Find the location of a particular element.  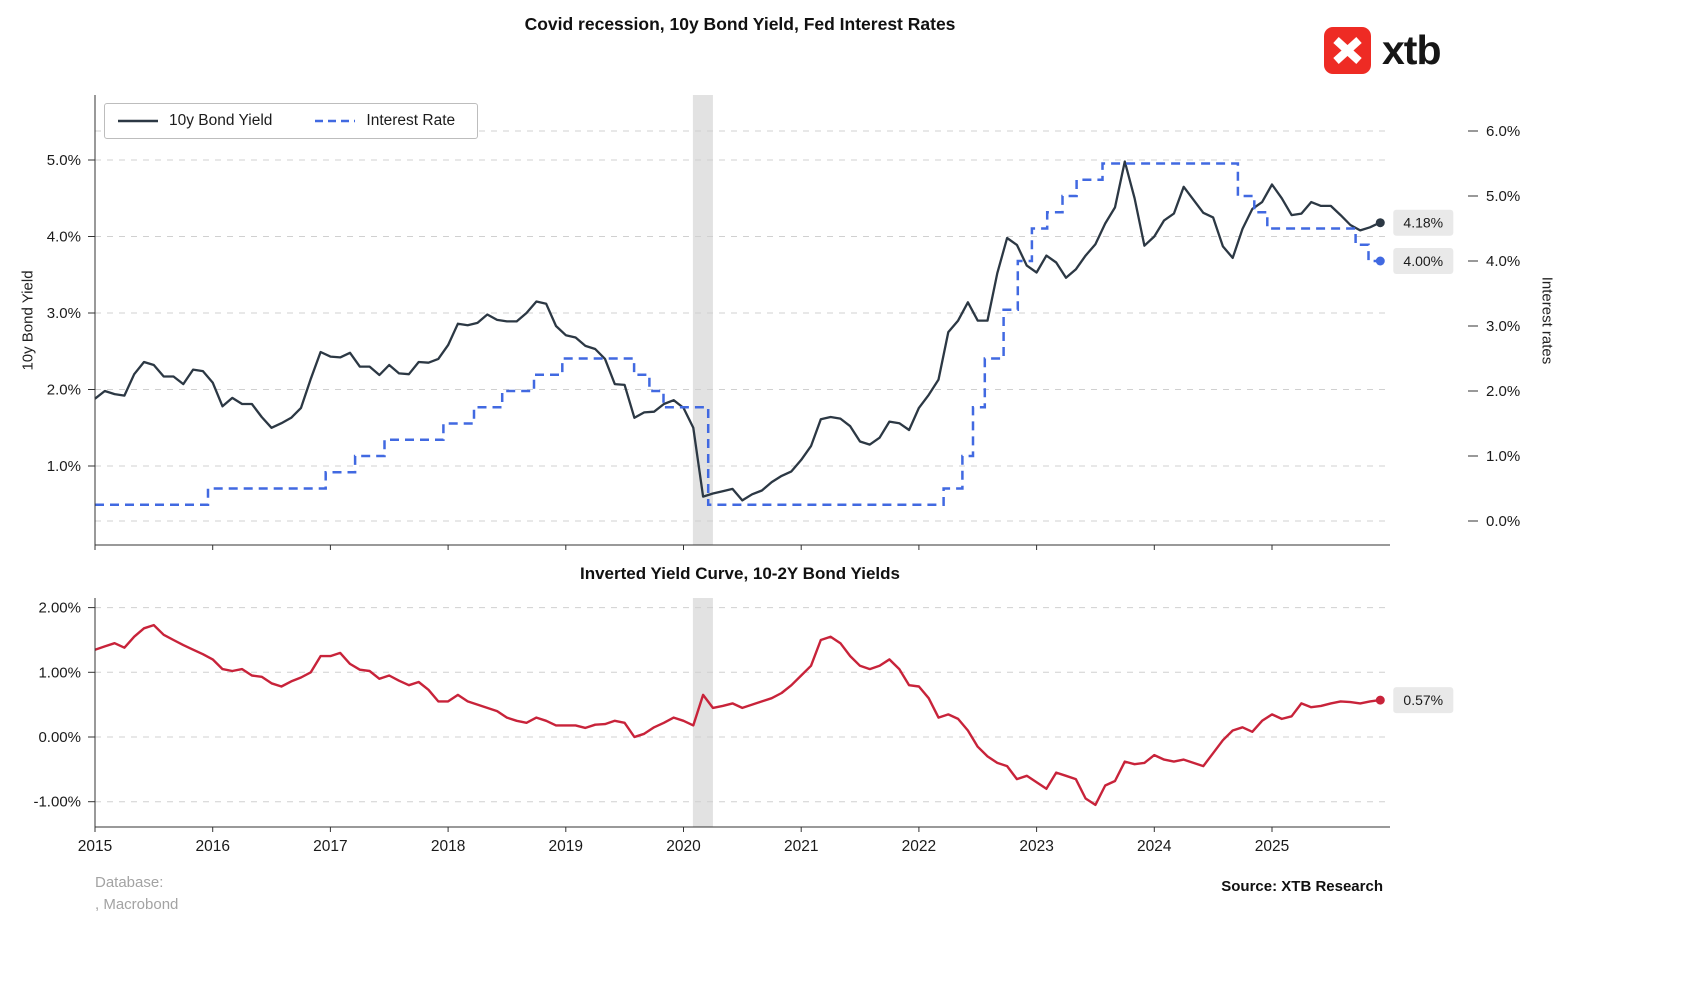

legend-item-interest-rate: Interest Rate is located at coordinates (384, 121).